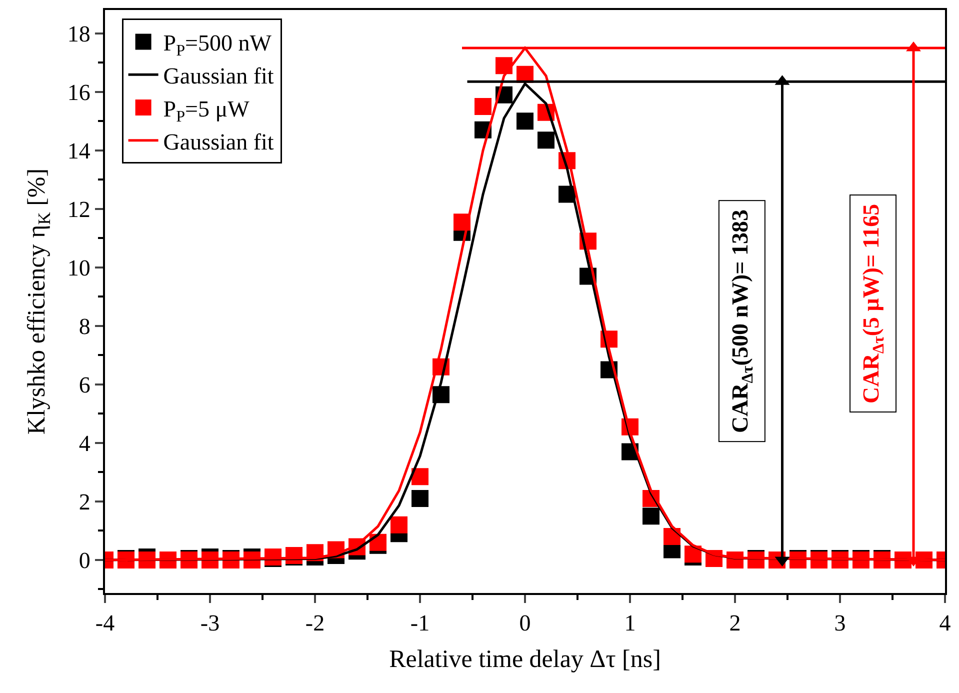 The height and width of the screenshot is (693, 959). What do you see at coordinates (78, 267) in the screenshot?
I see `y-tick-label: 10` at bounding box center [78, 267].